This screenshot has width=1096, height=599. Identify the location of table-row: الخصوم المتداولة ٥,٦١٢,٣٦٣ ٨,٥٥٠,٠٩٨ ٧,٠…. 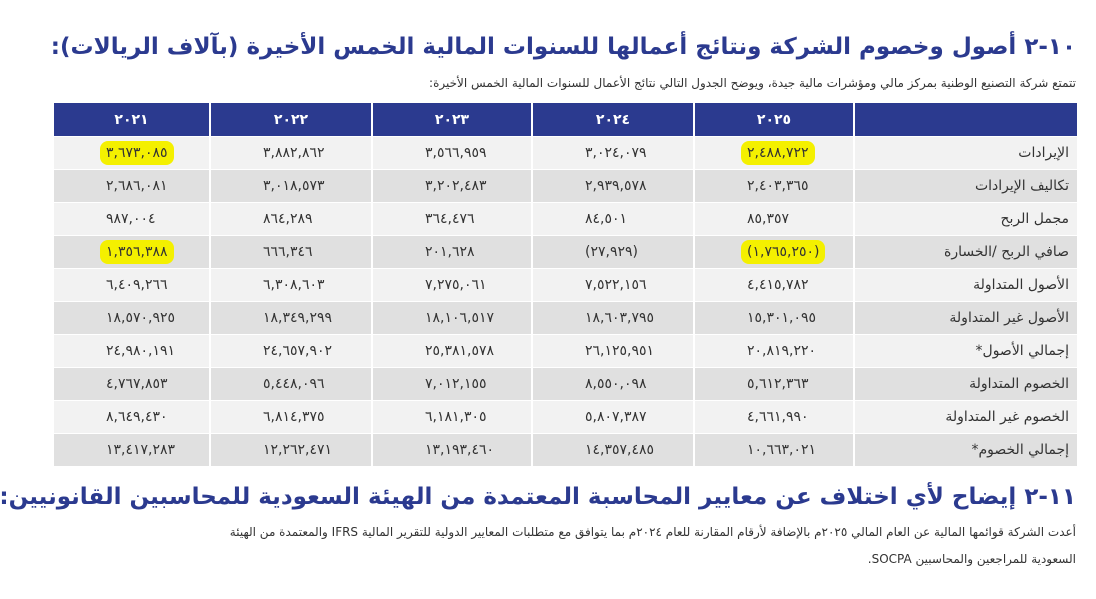
(564, 384).